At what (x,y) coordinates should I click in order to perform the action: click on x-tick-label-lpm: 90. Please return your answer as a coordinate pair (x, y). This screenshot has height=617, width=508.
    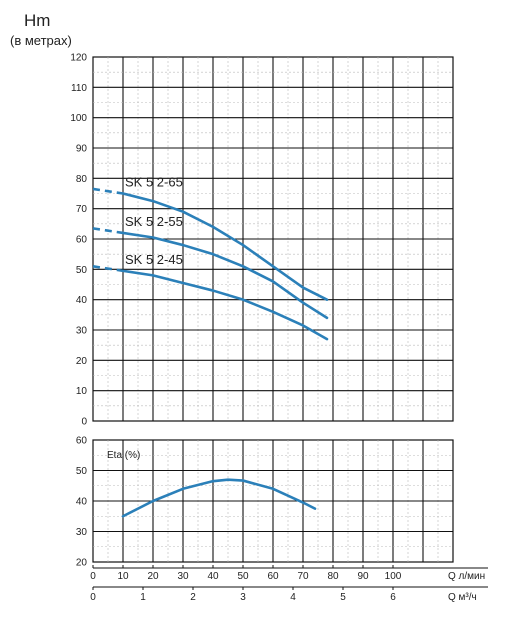
    Looking at the image, I should click on (363, 576).